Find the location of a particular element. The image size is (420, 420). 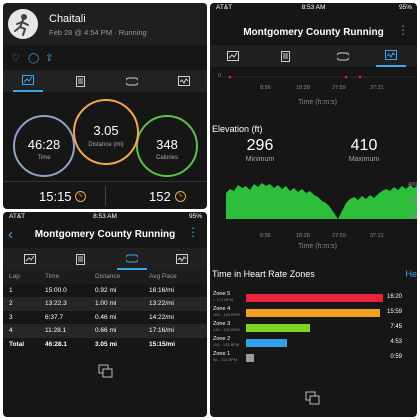

calories-ring: 348 Calories is located at coordinates (167, 146).